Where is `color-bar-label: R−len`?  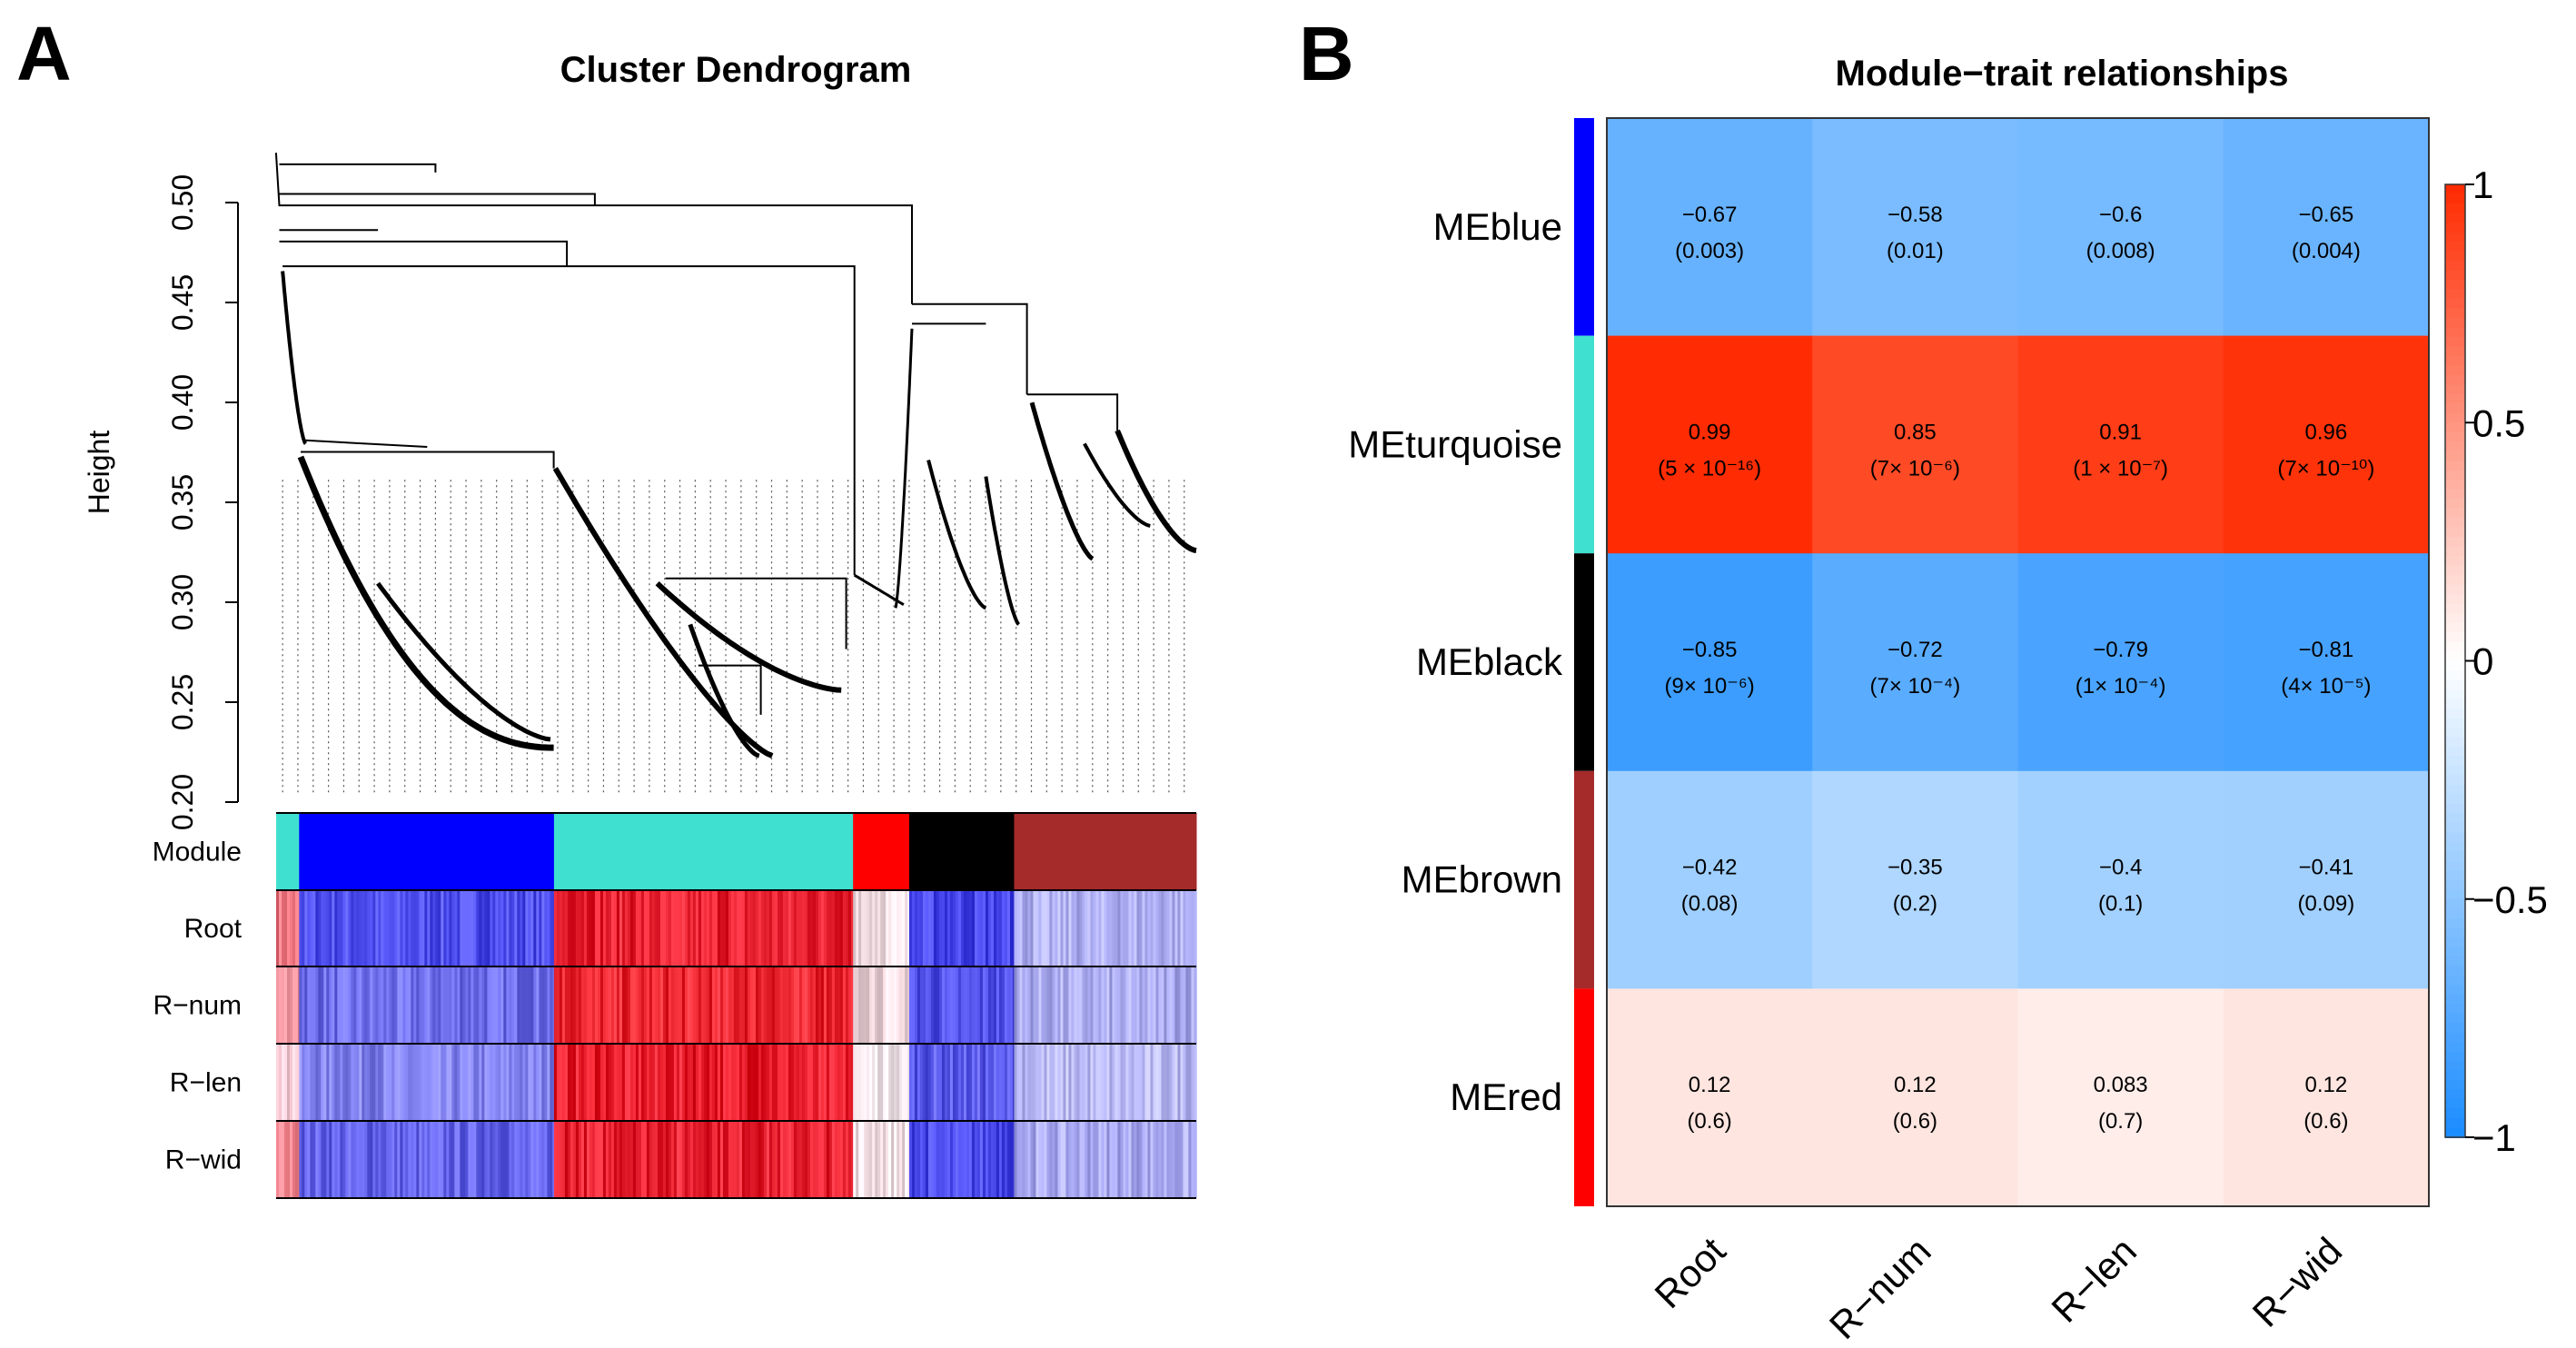
color-bar-label: R−len is located at coordinates (206, 1083).